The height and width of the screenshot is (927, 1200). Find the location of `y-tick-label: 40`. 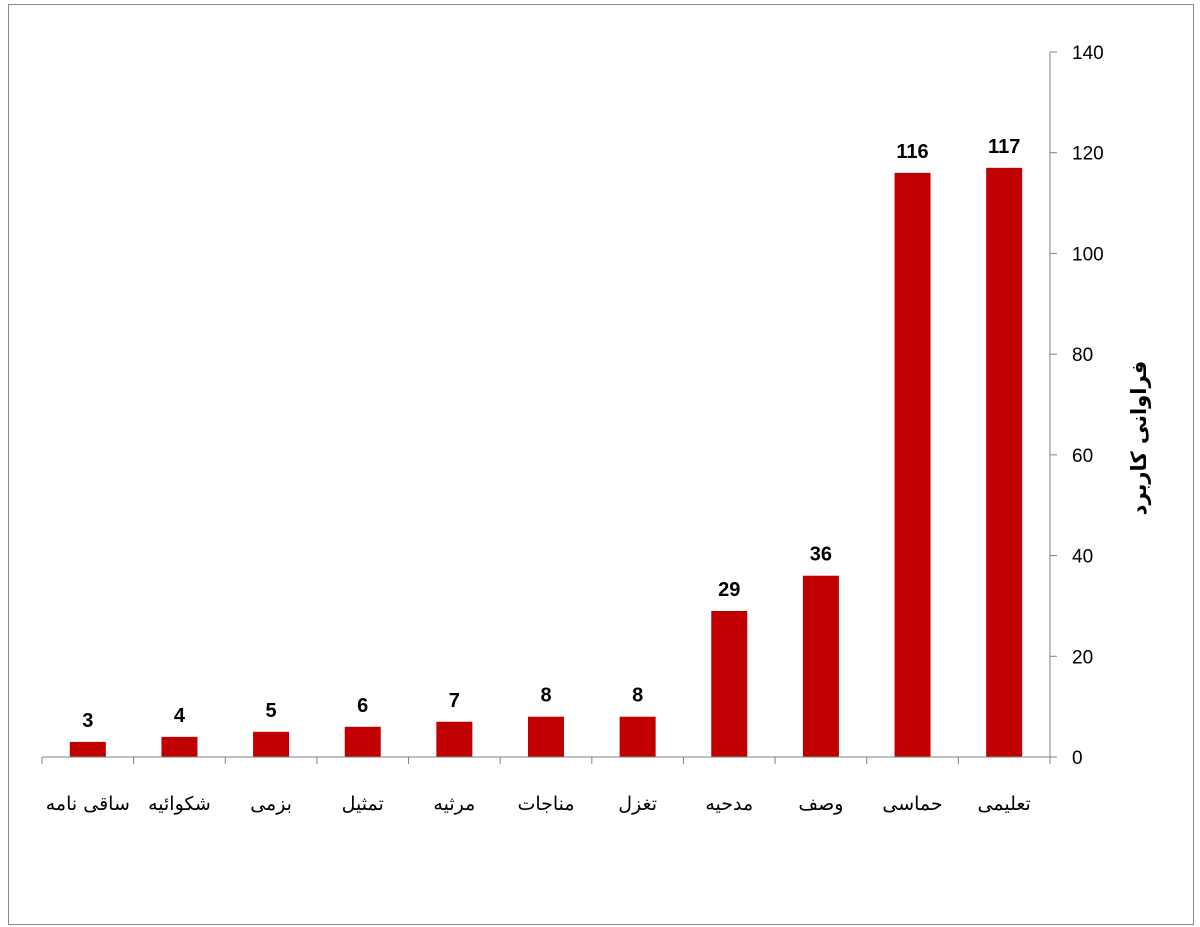

y-tick-label: 40 is located at coordinates (1082, 557).